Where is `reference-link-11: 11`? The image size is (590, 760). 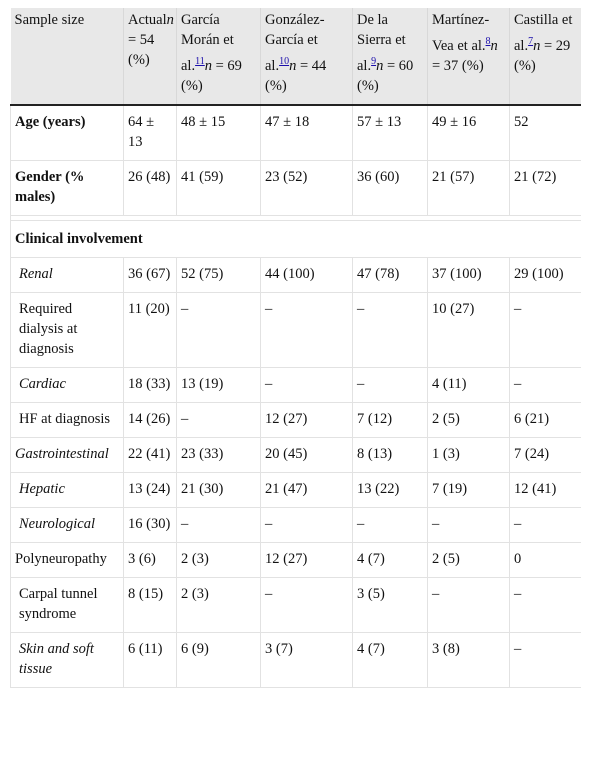 reference-link-11: 11 is located at coordinates (200, 61).